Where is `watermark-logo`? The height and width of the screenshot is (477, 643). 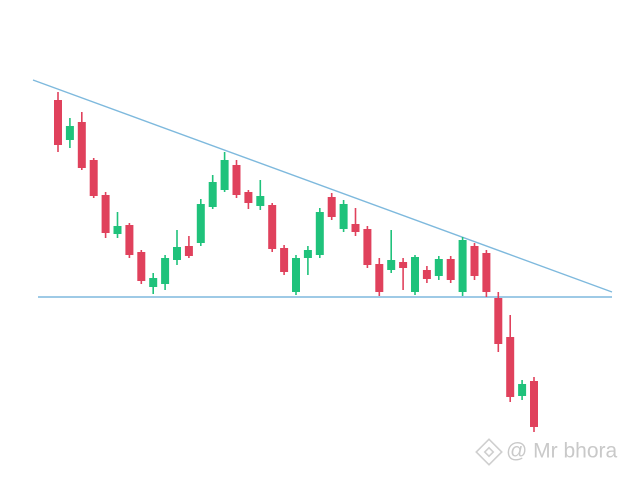 watermark-logo is located at coordinates (489, 452).